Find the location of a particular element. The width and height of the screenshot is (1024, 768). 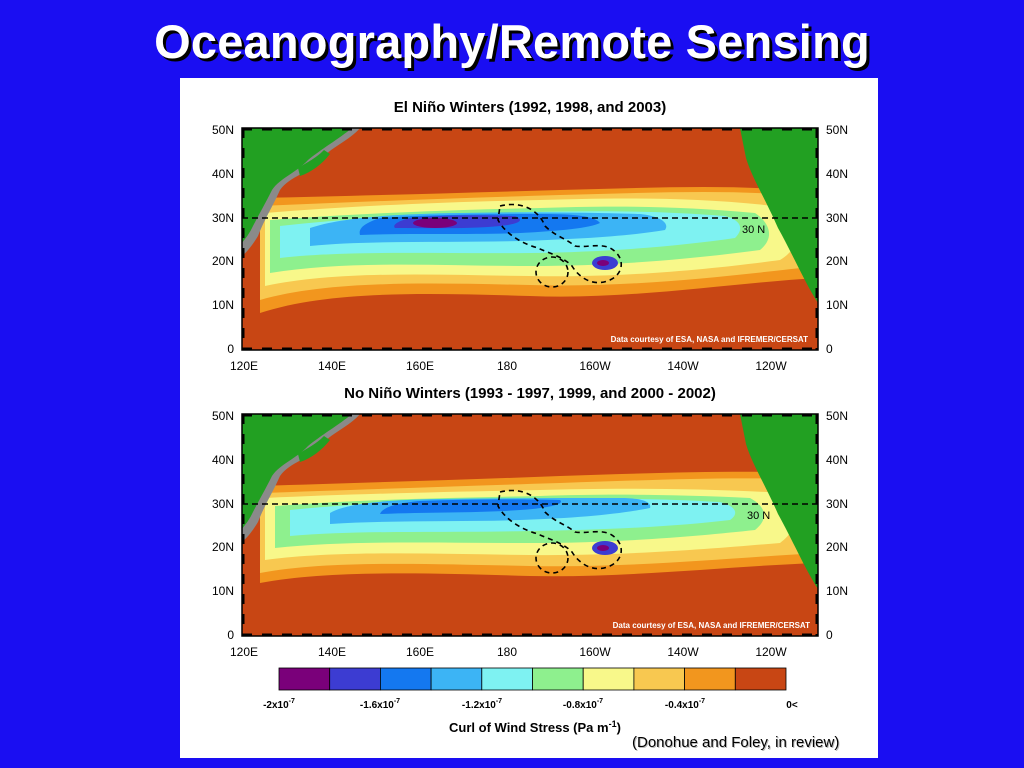

colorbar-label: -1.6x10⁻⁷ is located at coordinates (380, 704).